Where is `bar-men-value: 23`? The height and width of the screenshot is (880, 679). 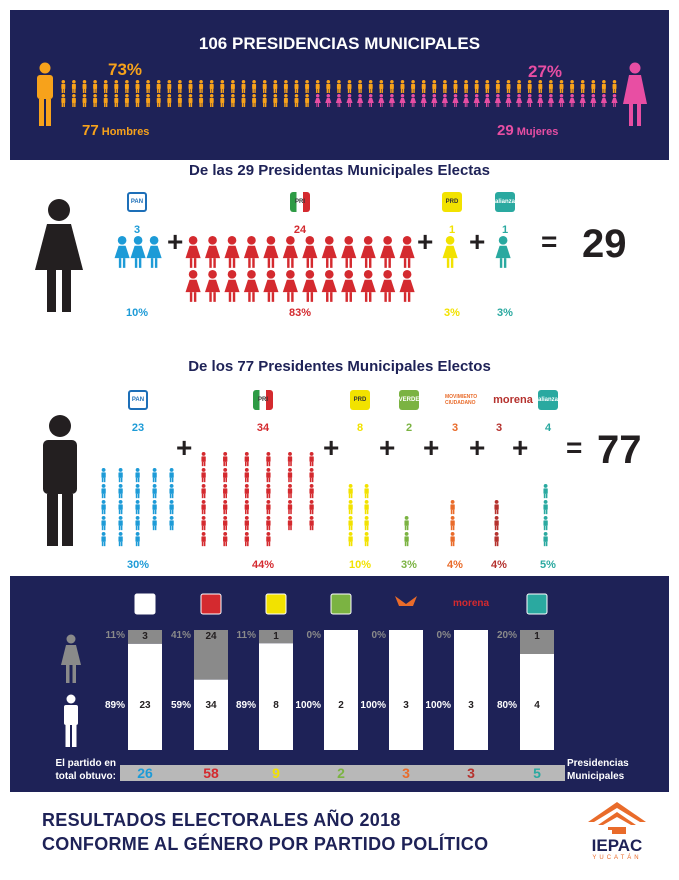
bar-men-value: 23 is located at coordinates (145, 705).